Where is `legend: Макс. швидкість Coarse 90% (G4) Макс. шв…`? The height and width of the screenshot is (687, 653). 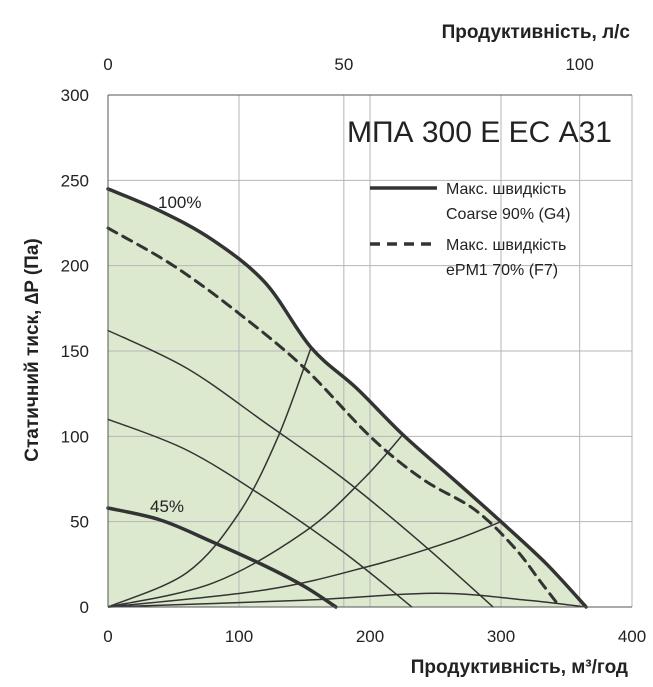 legend: Макс. швидкість Coarse 90% (G4) Макс. шв… is located at coordinates (470, 230).